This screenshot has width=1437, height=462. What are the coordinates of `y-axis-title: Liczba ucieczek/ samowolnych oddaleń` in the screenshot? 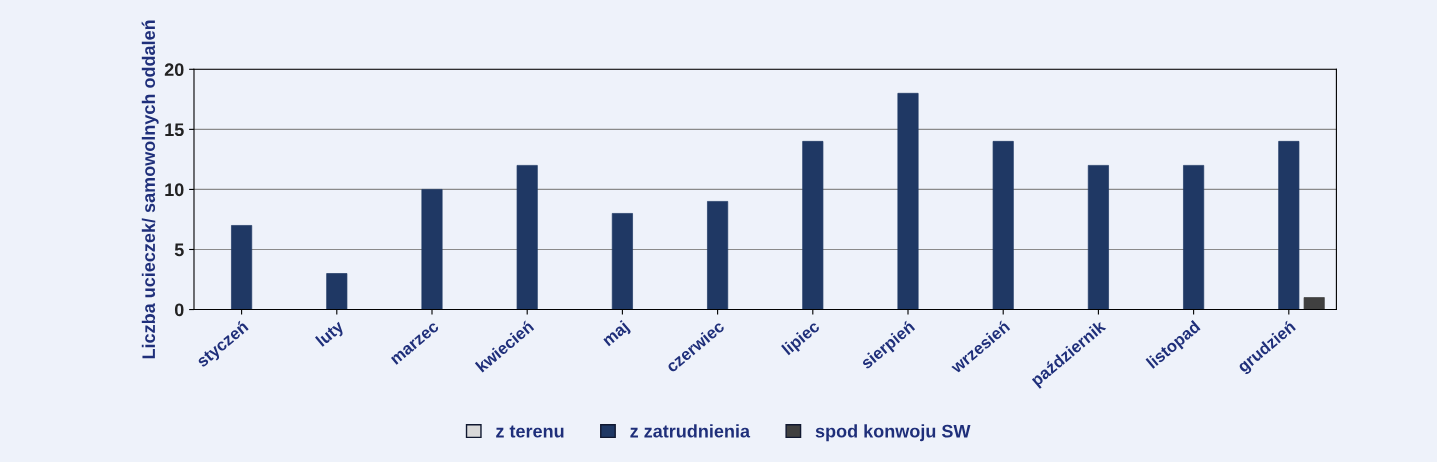 It's located at (150, 189).